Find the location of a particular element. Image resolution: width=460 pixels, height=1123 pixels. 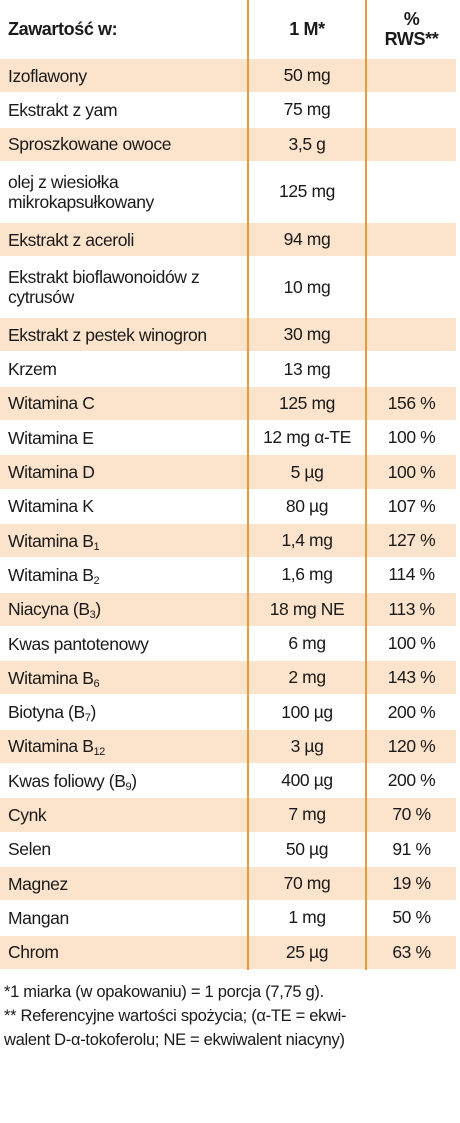

row-amount: 80 µg is located at coordinates (307, 506).